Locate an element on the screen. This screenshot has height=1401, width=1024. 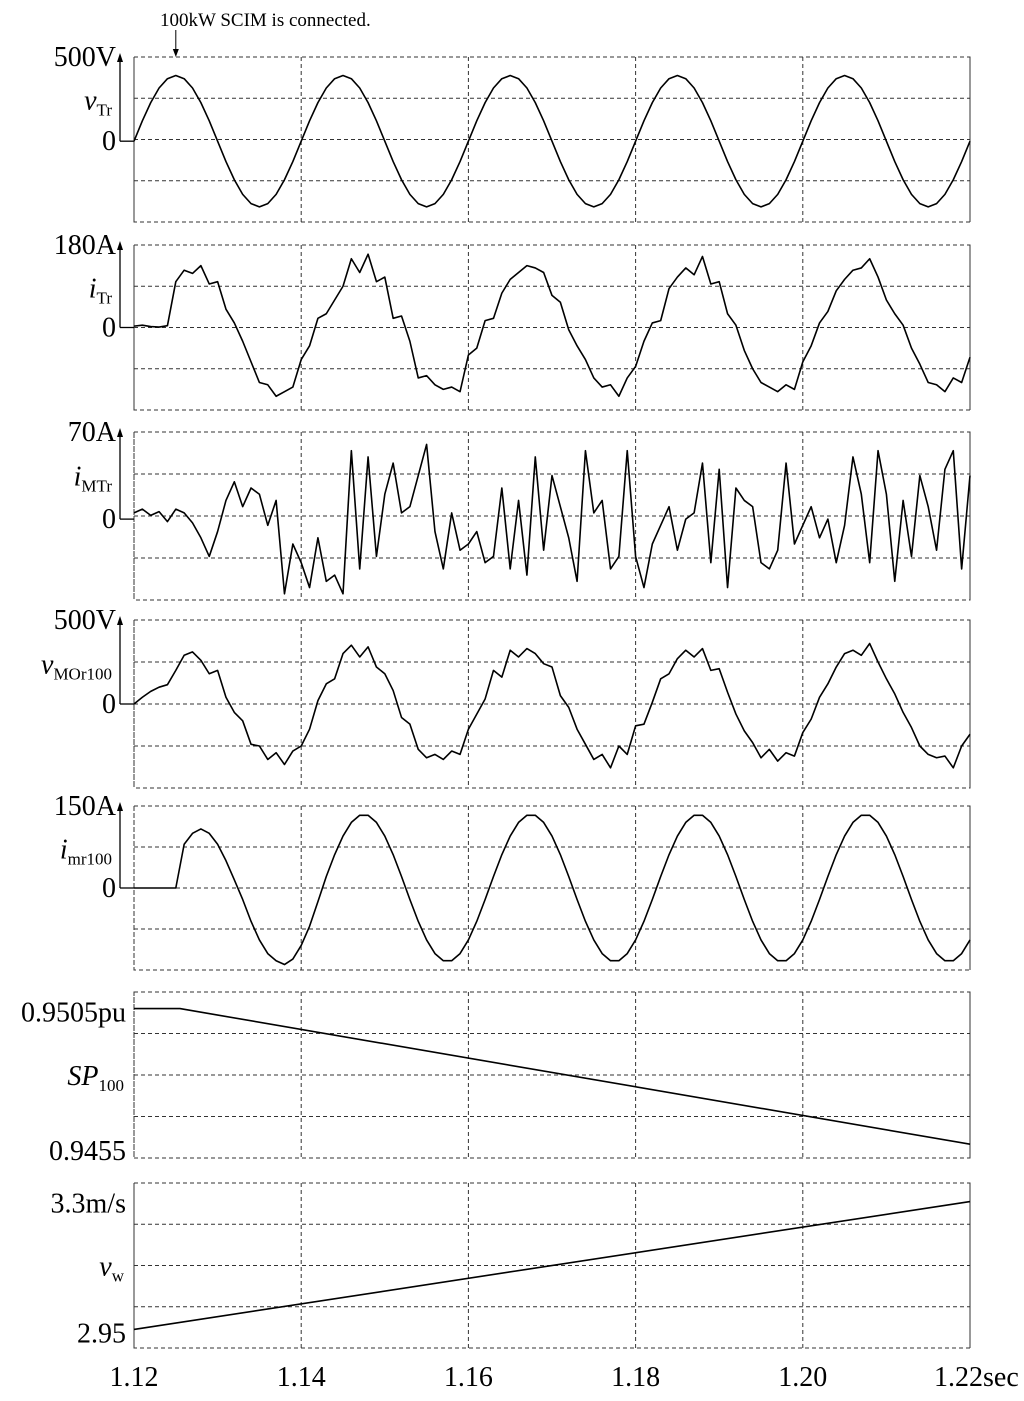
y-label: vTr is located at coordinates (98, 103).